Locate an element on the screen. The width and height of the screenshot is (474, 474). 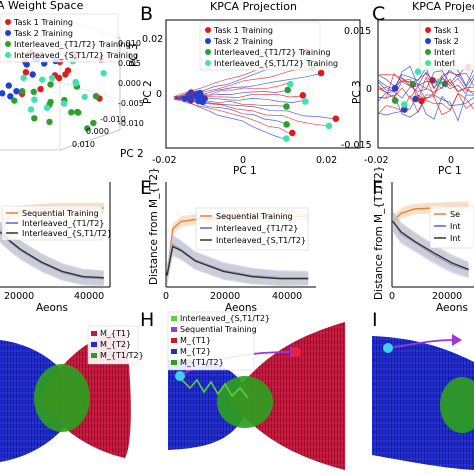
panel-a-legend-4: Interleaved_{S,T1/T2} Training is located at coordinates (76, 55).